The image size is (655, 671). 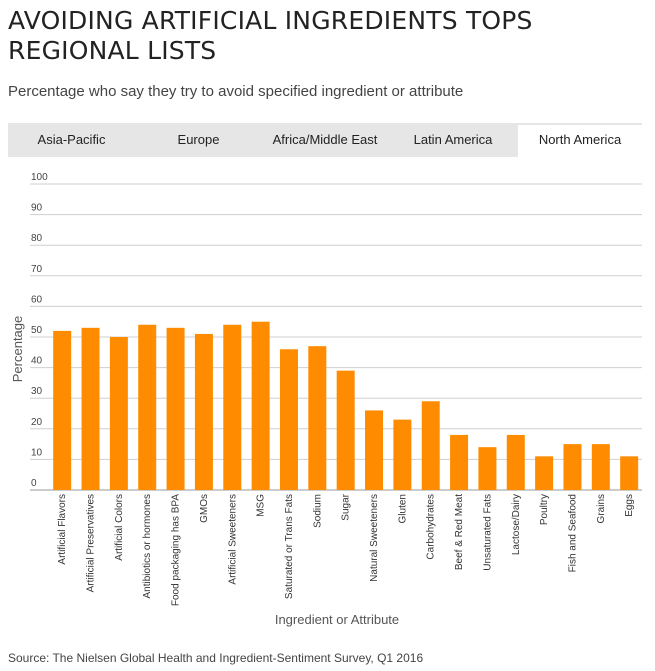 I want to click on x-tick-label: Grains, so click(x=601, y=508).